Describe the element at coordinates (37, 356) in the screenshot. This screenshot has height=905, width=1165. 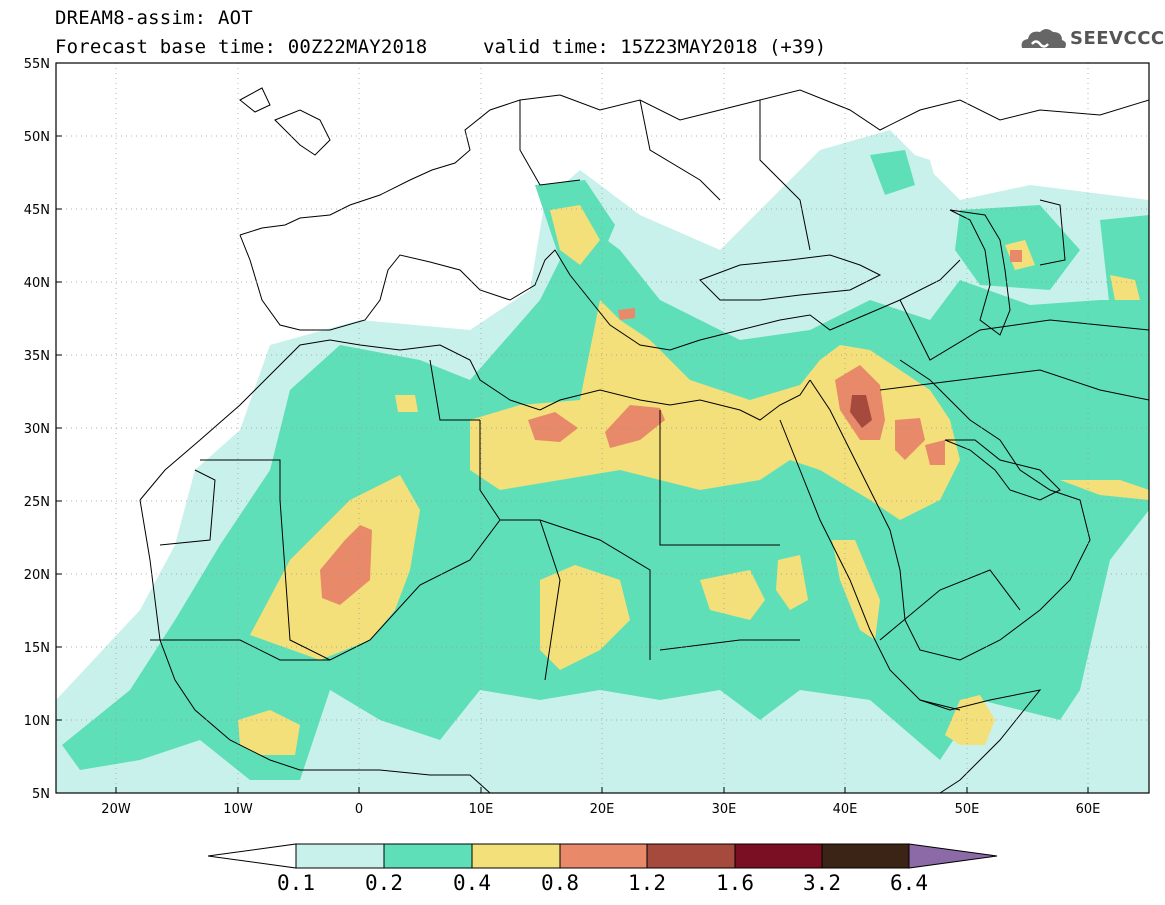
I see `lat-label: 35N` at that location.